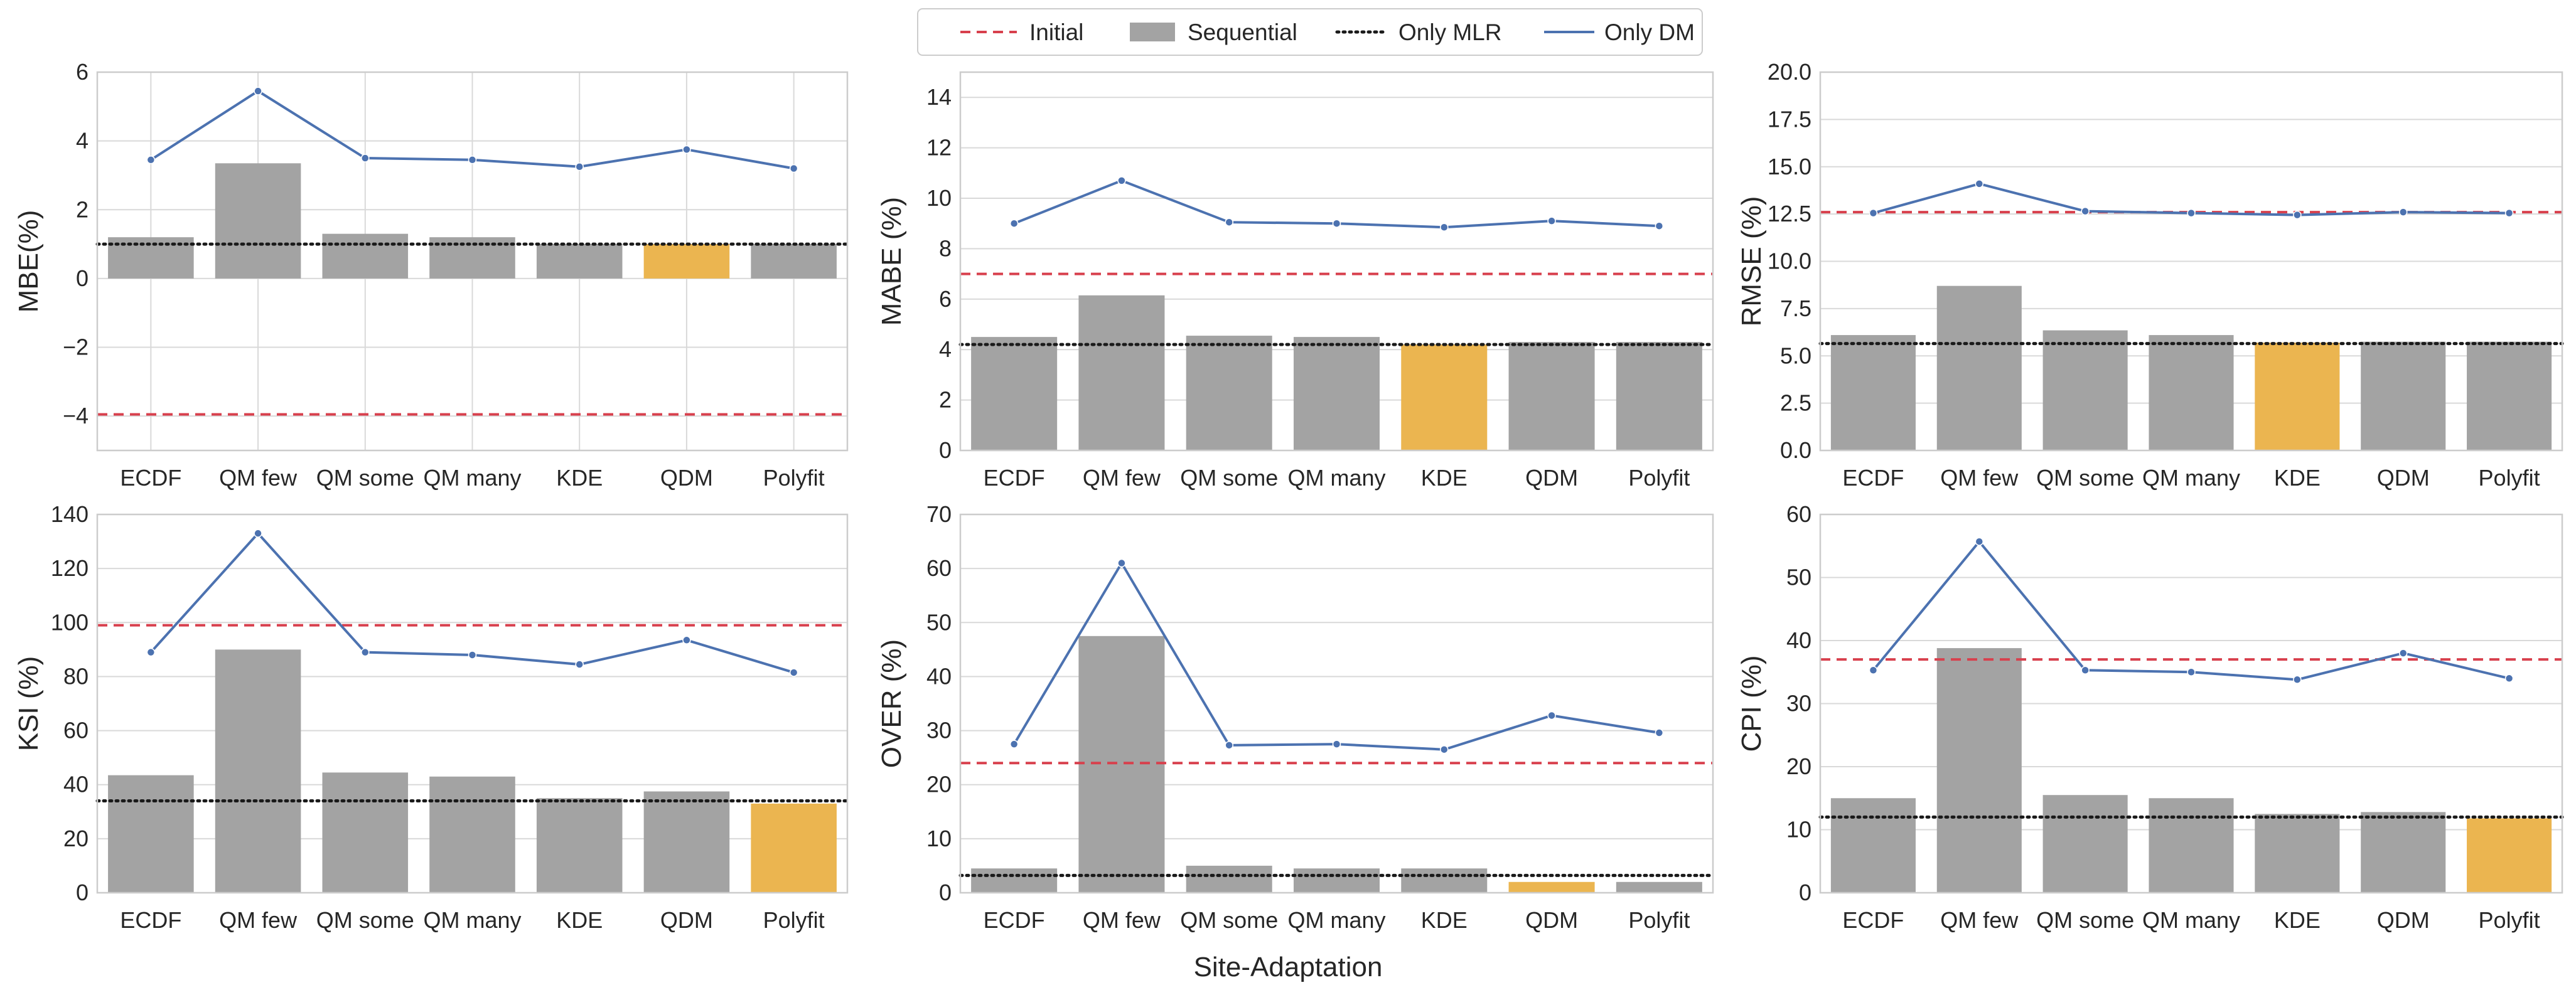  I want to click on y-tick-label: 12.5, so click(1789, 214).